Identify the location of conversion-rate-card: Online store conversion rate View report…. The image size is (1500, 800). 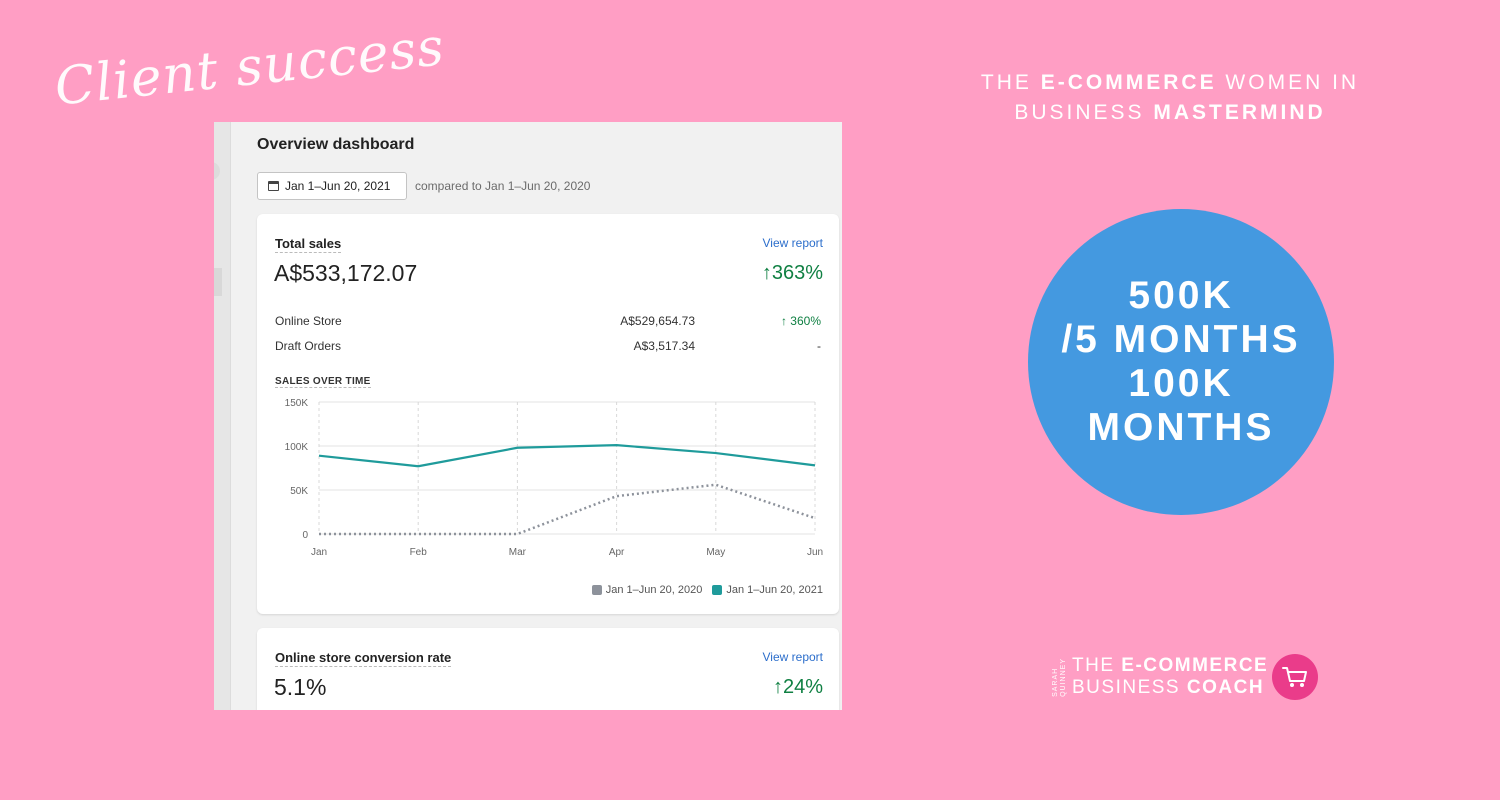
(548, 669).